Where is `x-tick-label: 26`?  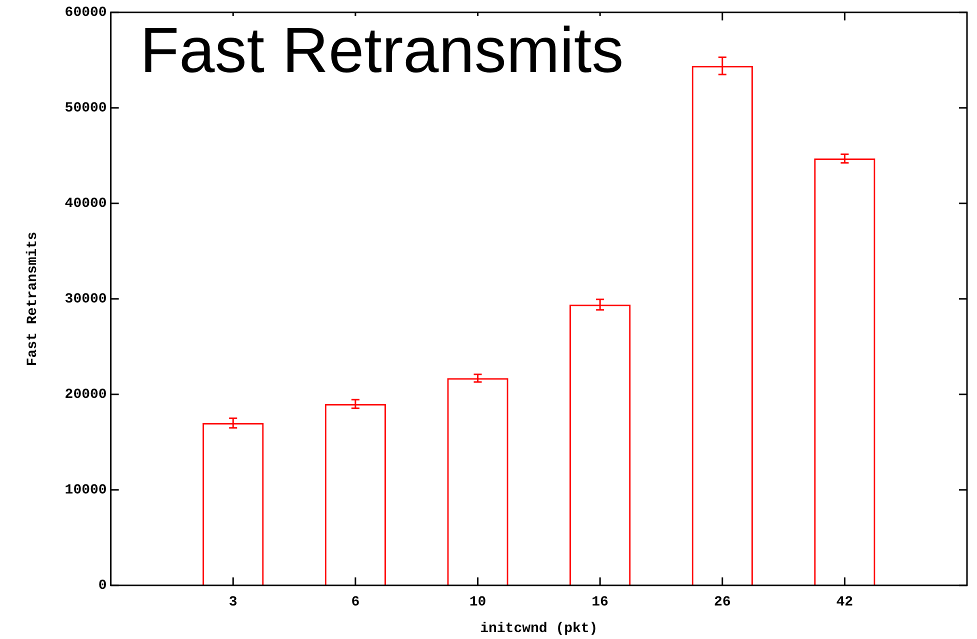
x-tick-label: 26 is located at coordinates (722, 602).